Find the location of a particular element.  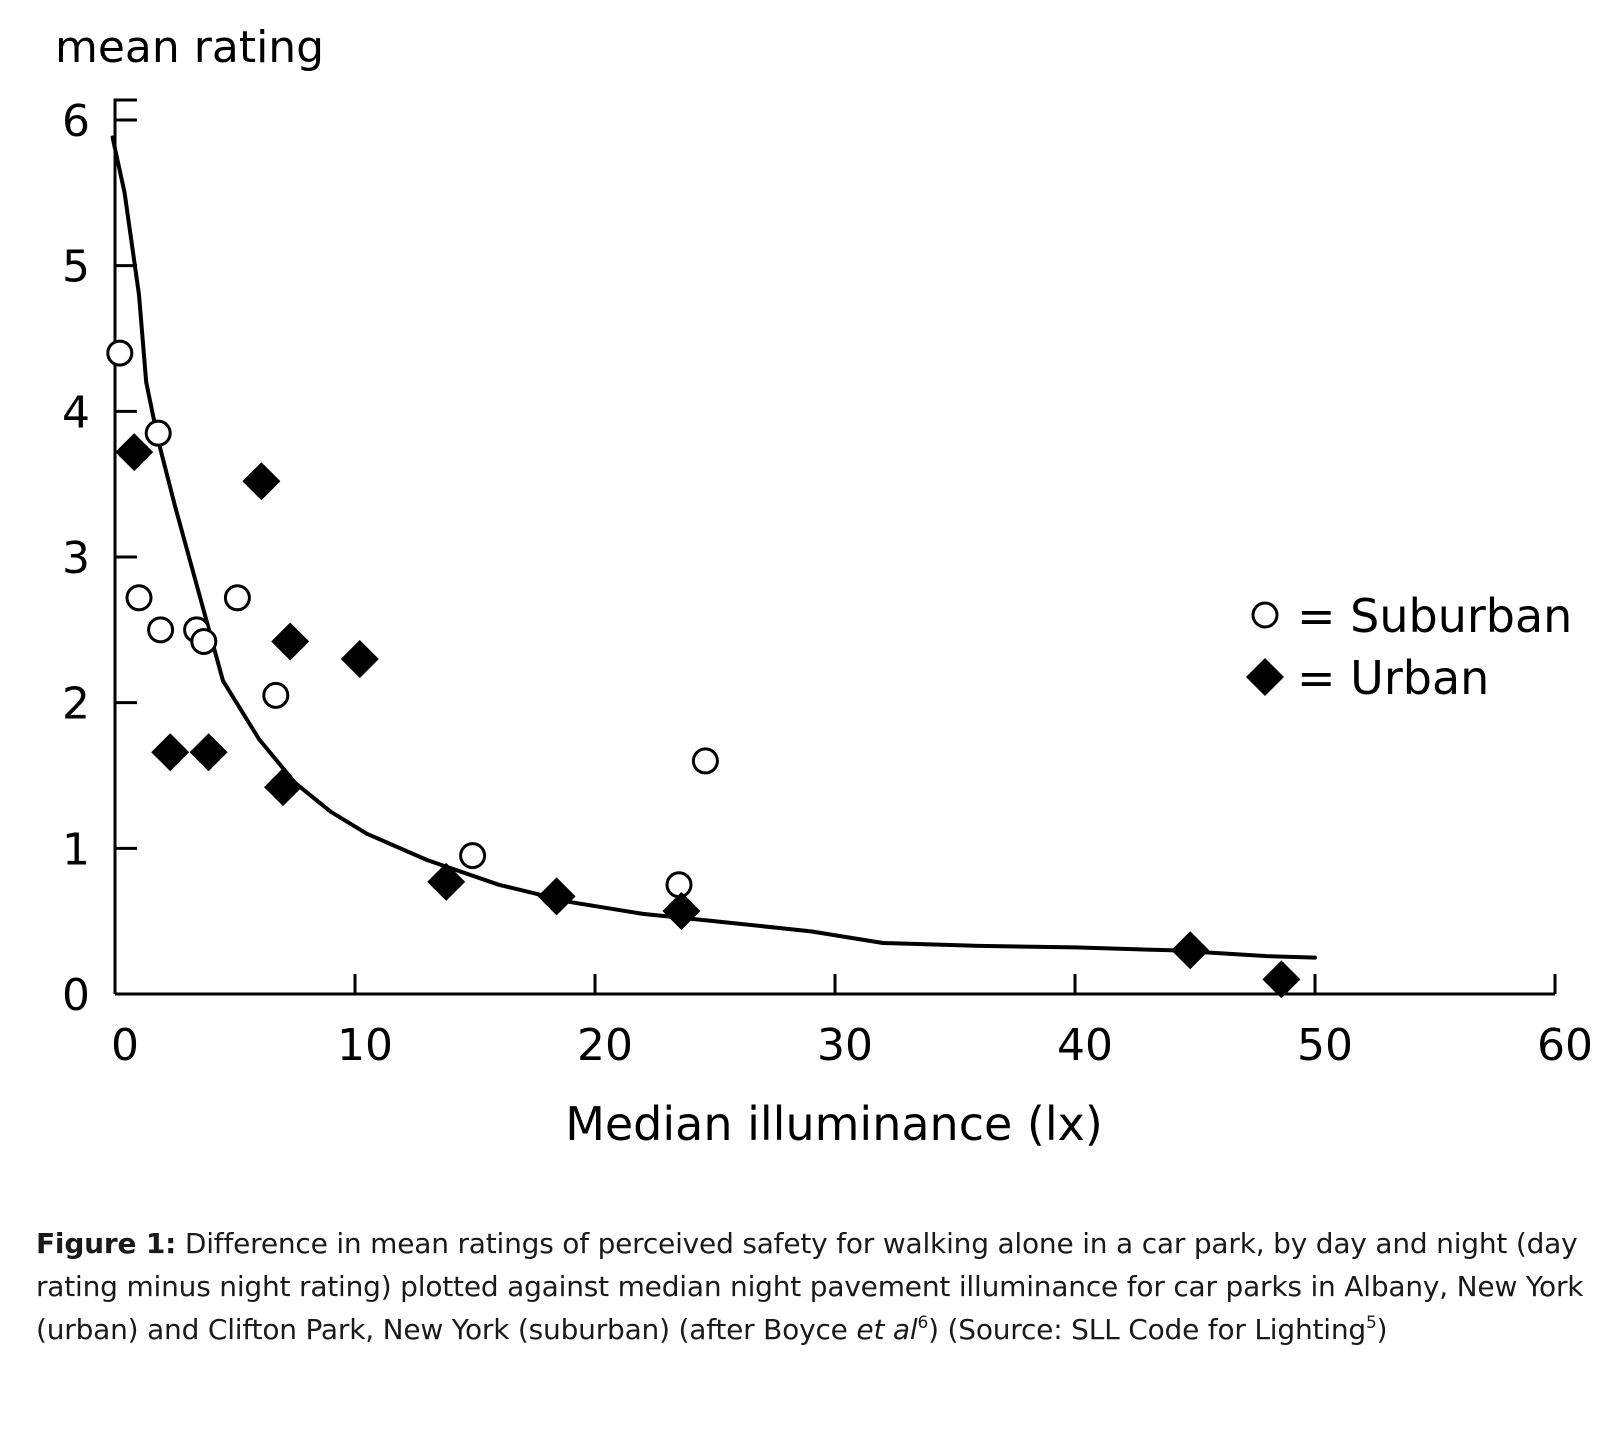

y-axis-title: mean rating is located at coordinates (189, 47).